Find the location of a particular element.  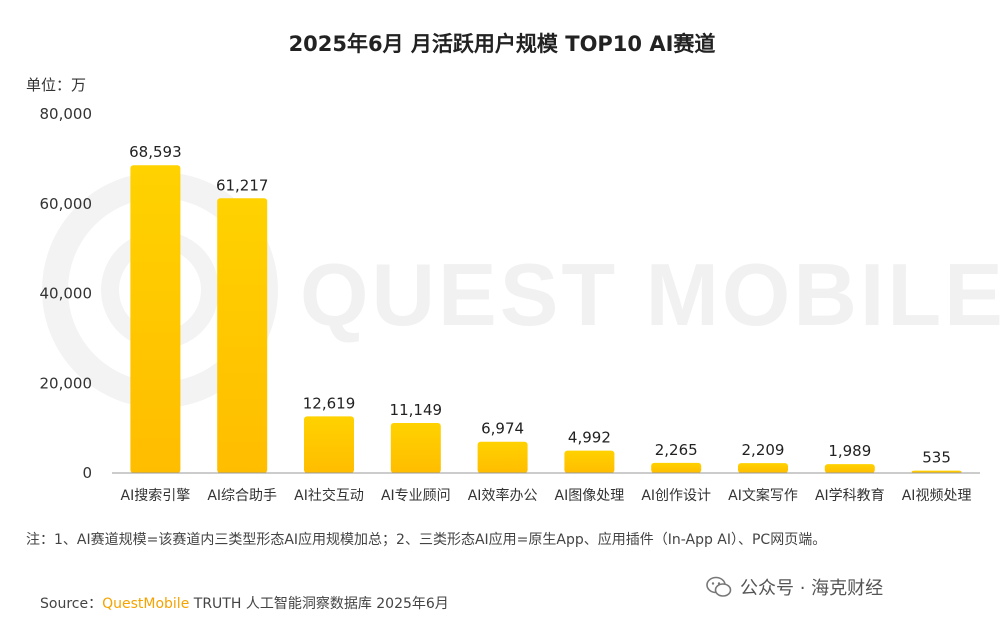

source-brand: QuestMobile is located at coordinates (146, 604).